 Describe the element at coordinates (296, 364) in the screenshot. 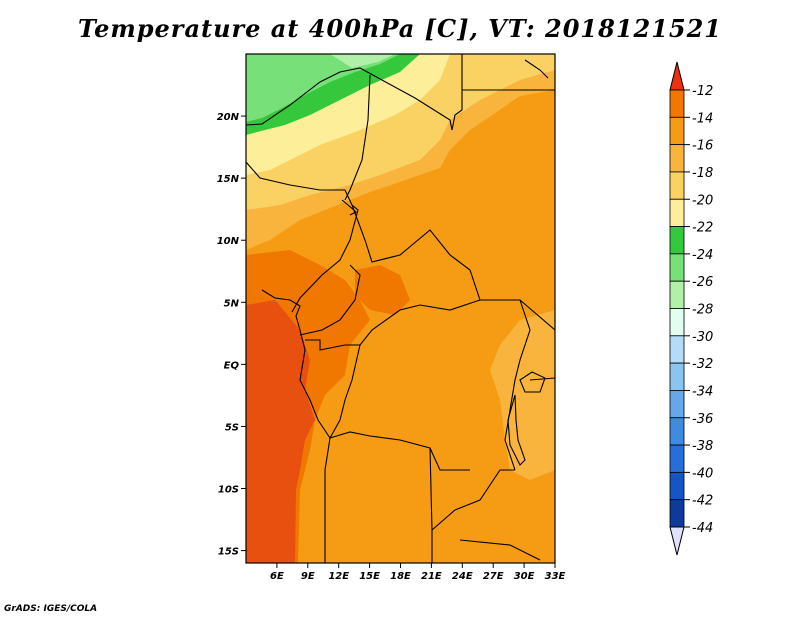

I see `coastline-west` at that location.